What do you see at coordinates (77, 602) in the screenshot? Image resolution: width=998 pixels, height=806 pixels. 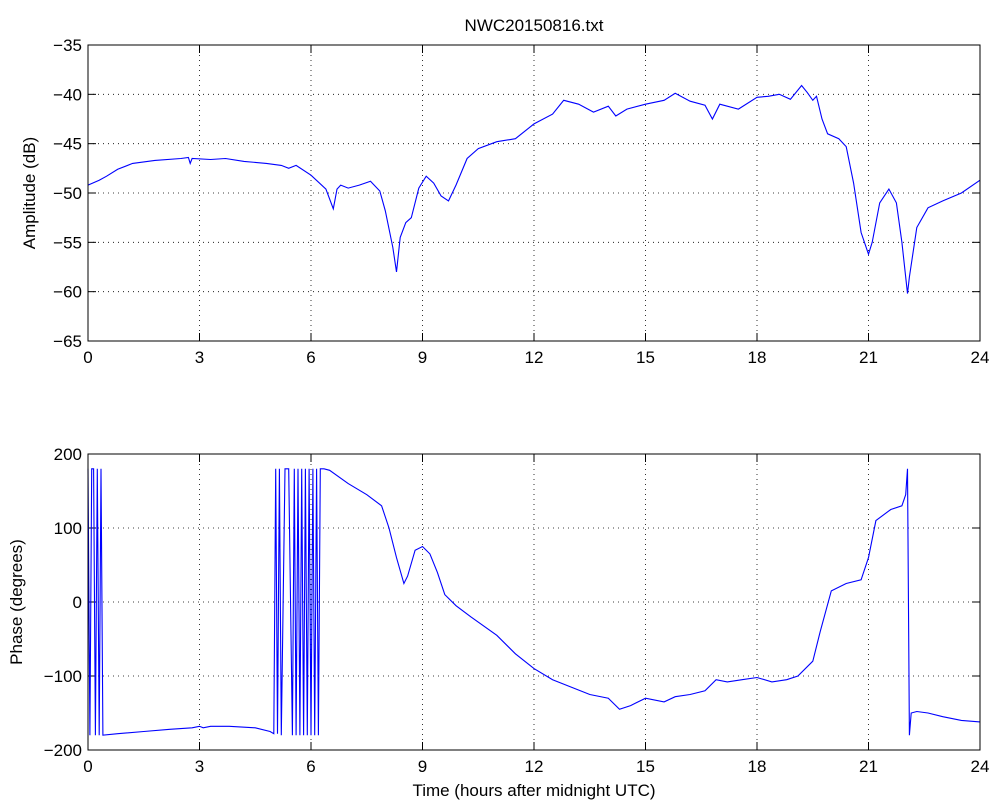 I see `phase-ytick-label: 0` at bounding box center [77, 602].